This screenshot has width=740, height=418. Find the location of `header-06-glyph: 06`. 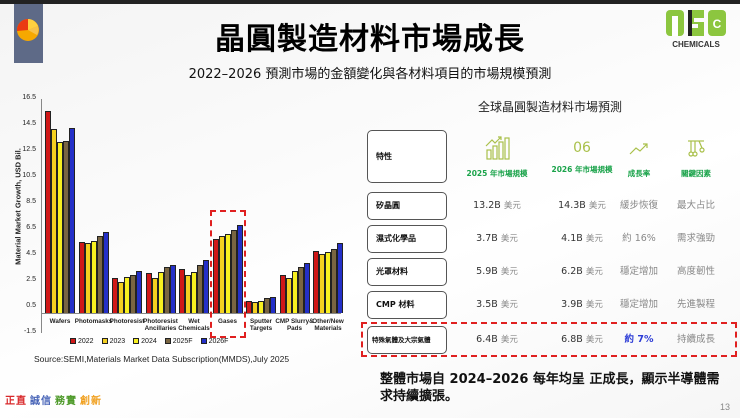

header-06-glyph: 06 is located at coordinates (582, 148).